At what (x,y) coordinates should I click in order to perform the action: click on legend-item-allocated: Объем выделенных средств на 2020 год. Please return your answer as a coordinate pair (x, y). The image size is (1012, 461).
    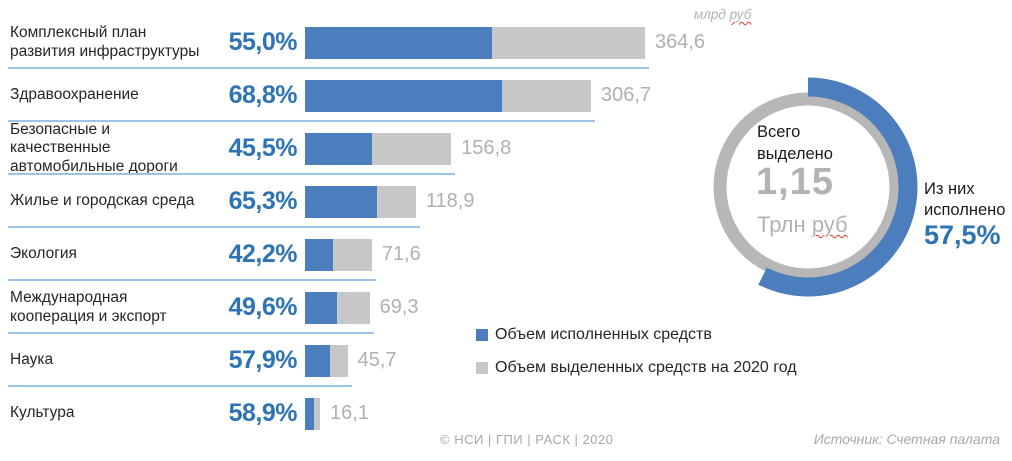
    Looking at the image, I should click on (636, 367).